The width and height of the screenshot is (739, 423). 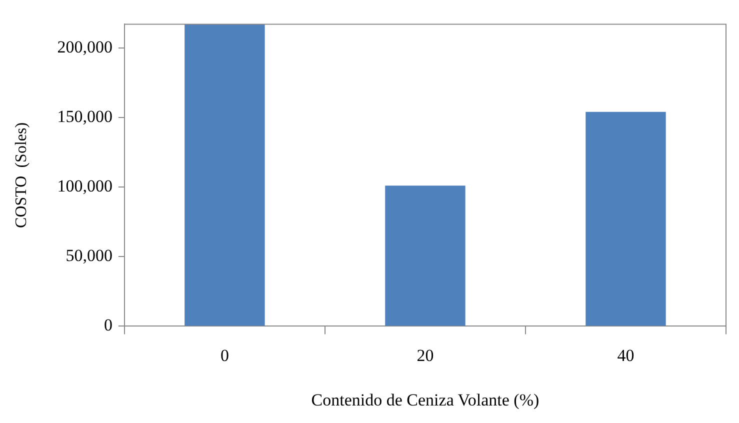 I want to click on x-axis-title: Contenido de Ceniza Volante (%), so click(x=425, y=400).